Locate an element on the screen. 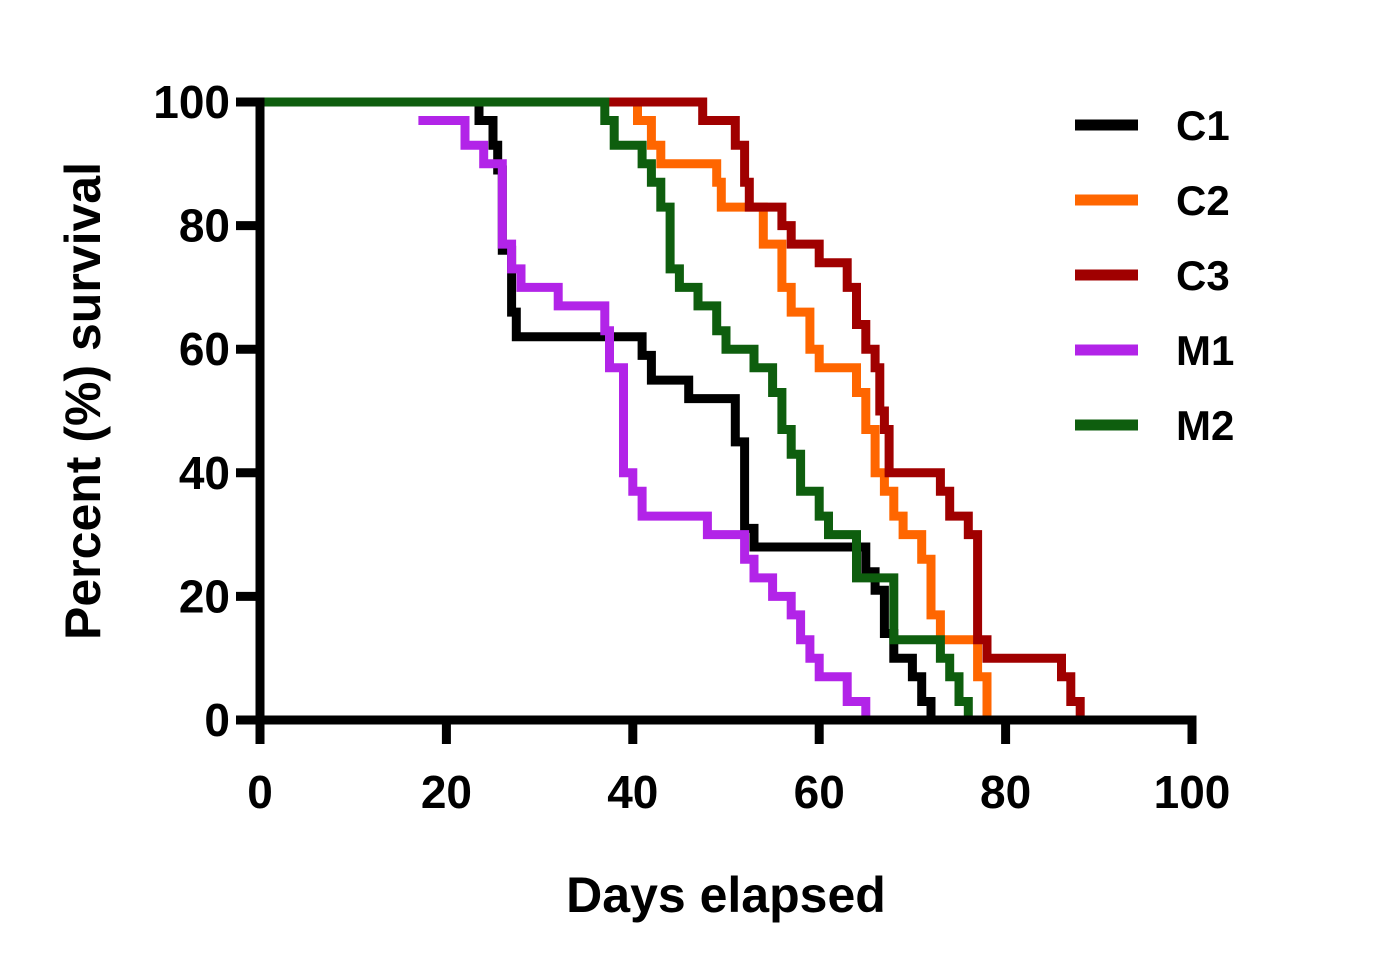 This screenshot has width=1375, height=970. y-tick-label: 20 is located at coordinates (204, 596).